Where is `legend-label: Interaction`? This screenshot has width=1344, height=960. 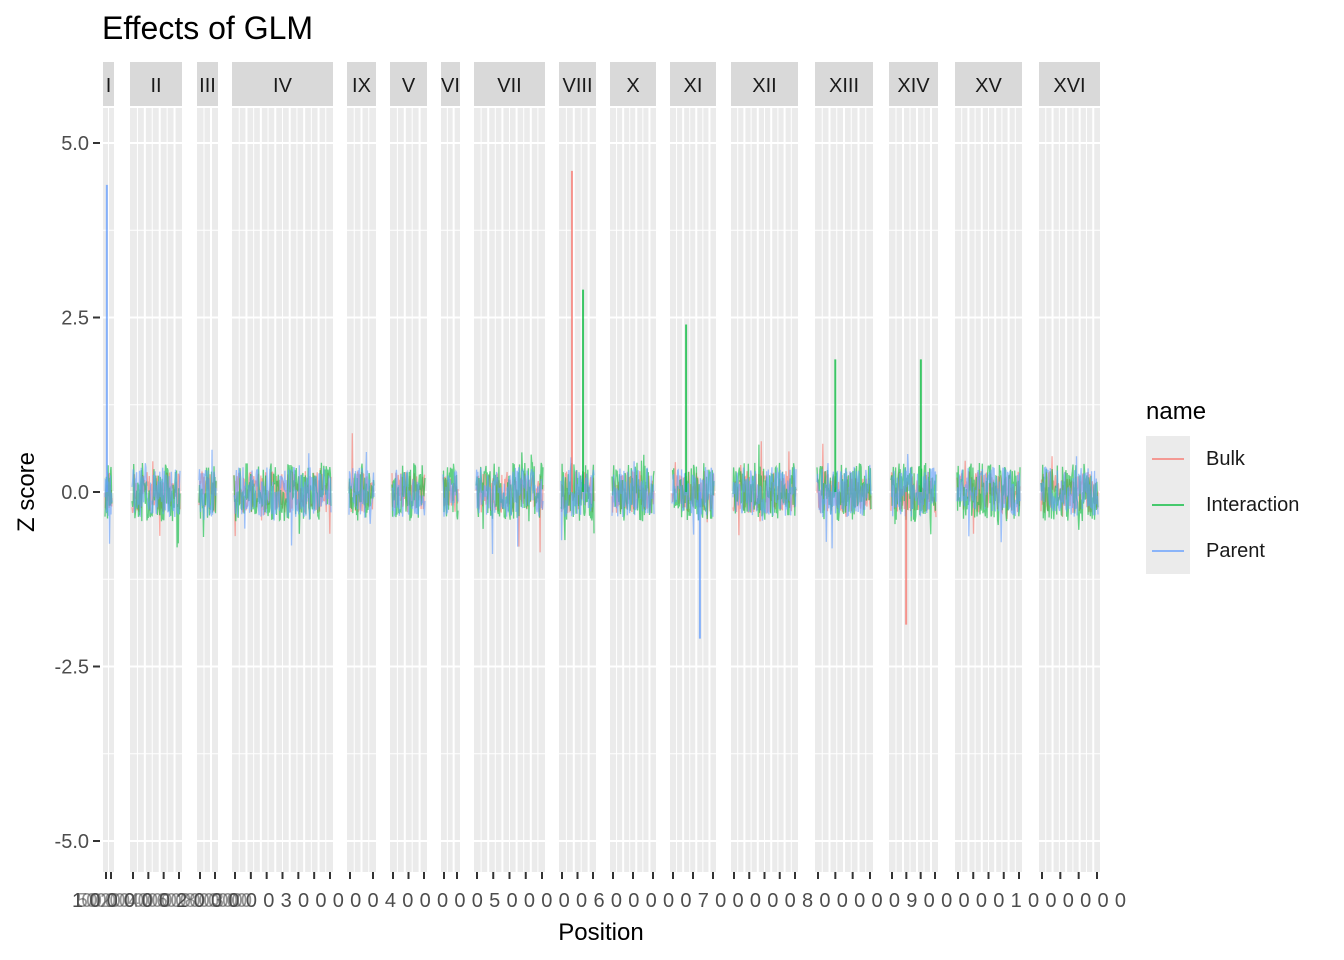 legend-label: Interaction is located at coordinates (1253, 505).